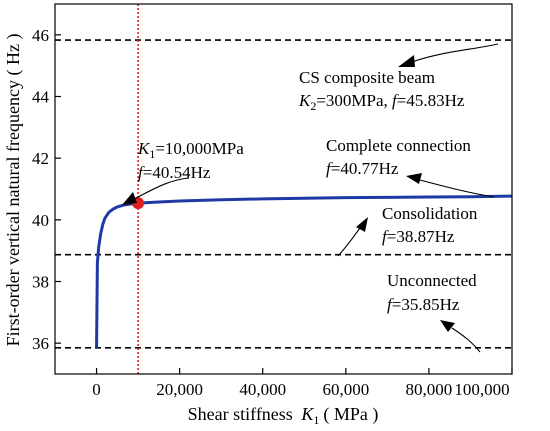 The width and height of the screenshot is (550, 431). Describe the element at coordinates (305, 100) in the screenshot. I see `cs-beam-k-var: K` at that location.